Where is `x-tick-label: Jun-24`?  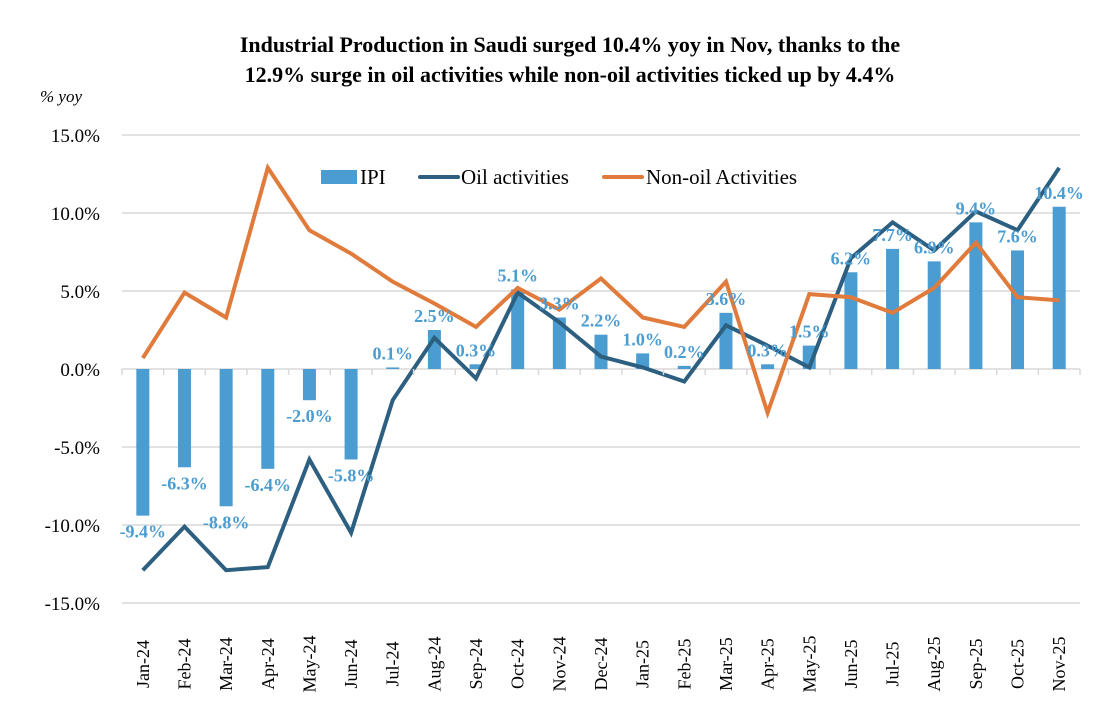
x-tick-label: Jun-24 is located at coordinates (351, 664).